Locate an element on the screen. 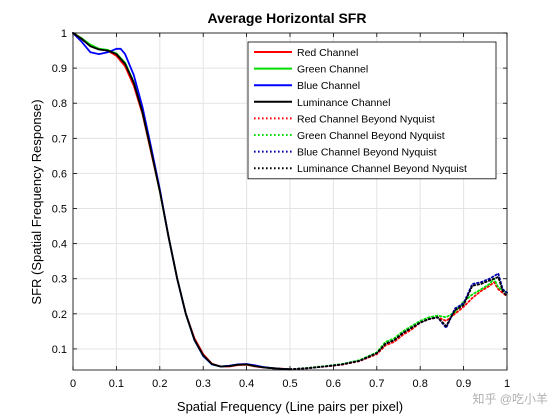  watermark: 知乎 @吃小羊 is located at coordinates (510, 398).